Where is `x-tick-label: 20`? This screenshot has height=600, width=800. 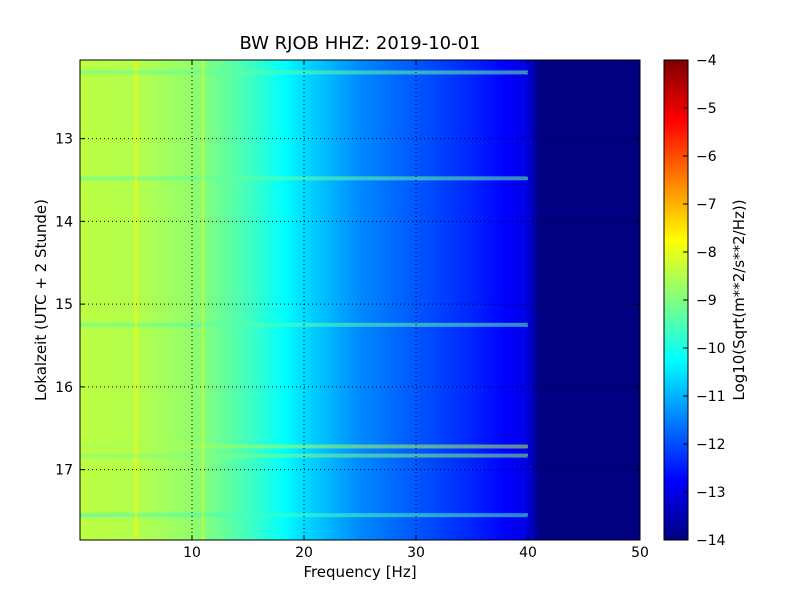
x-tick-label: 20 is located at coordinates (304, 553).